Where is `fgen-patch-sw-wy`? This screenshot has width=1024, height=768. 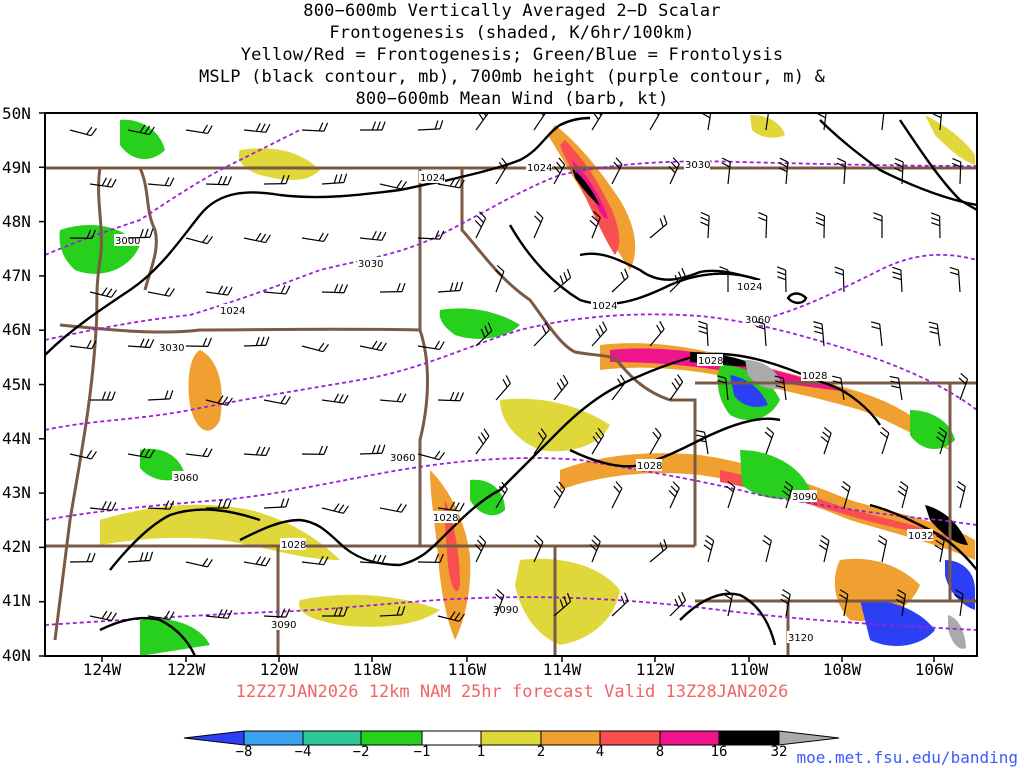 fgen-patch-sw-wy is located at coordinates (567, 601).